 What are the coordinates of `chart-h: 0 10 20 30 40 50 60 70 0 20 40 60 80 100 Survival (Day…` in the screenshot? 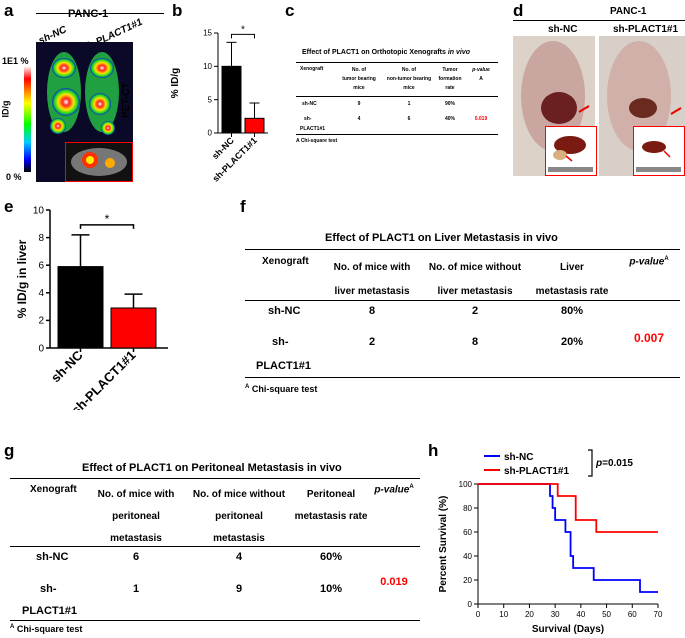 It's located at (550, 542).